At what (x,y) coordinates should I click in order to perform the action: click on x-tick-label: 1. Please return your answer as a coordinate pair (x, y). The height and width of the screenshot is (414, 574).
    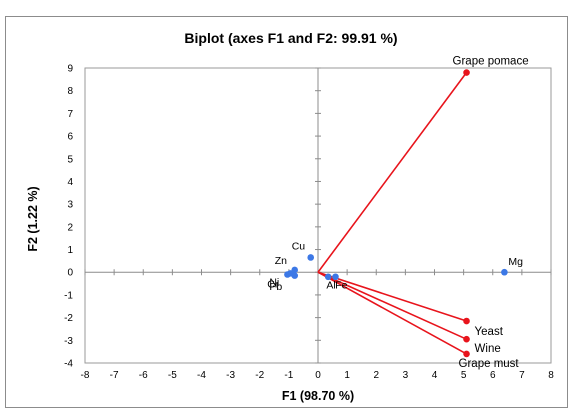
    Looking at the image, I should click on (347, 375).